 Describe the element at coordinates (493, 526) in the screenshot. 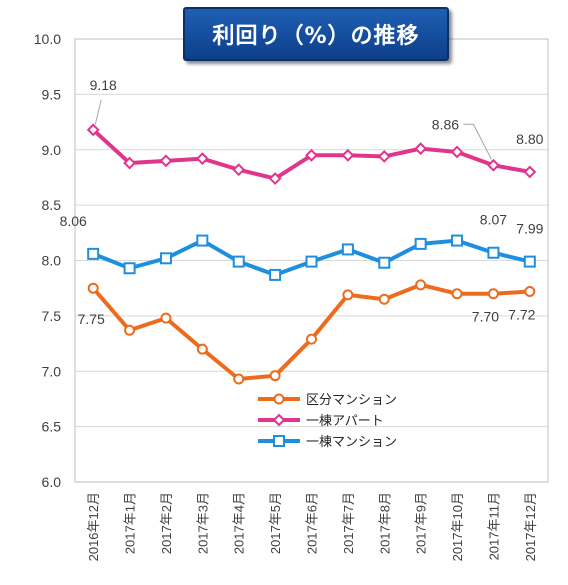

I see `x-tick-label: 2017年11月` at that location.